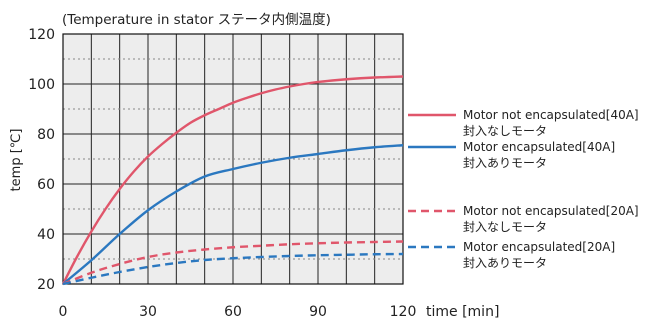 This screenshot has width=662, height=326. What do you see at coordinates (46, 235) in the screenshot?
I see `y-tick-label: 40` at bounding box center [46, 235].